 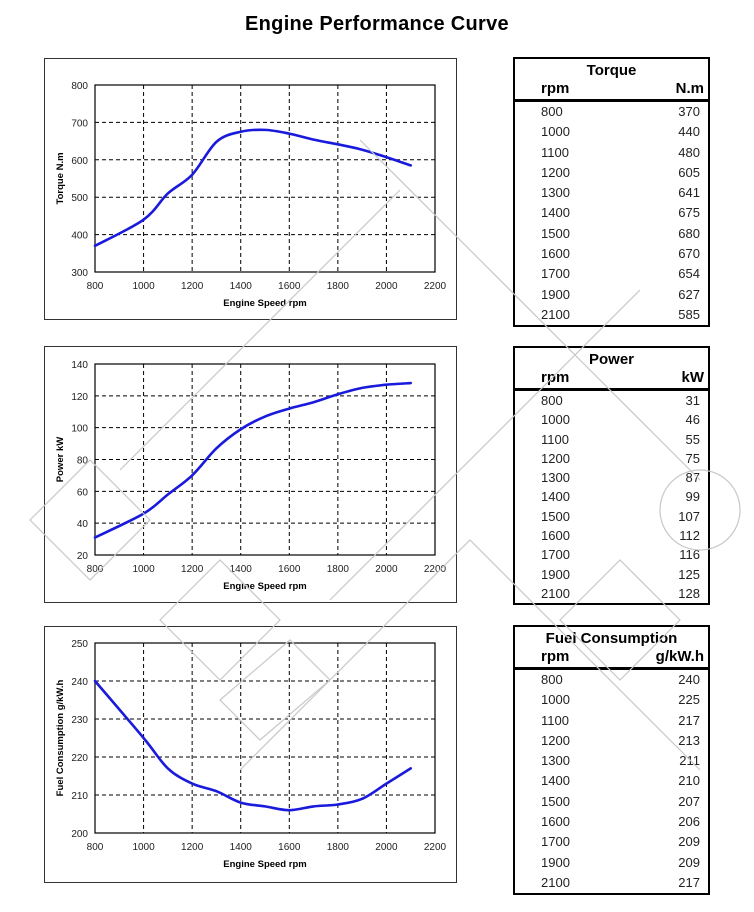 What do you see at coordinates (611, 70) in the screenshot?
I see `table-title: Torque` at bounding box center [611, 70].